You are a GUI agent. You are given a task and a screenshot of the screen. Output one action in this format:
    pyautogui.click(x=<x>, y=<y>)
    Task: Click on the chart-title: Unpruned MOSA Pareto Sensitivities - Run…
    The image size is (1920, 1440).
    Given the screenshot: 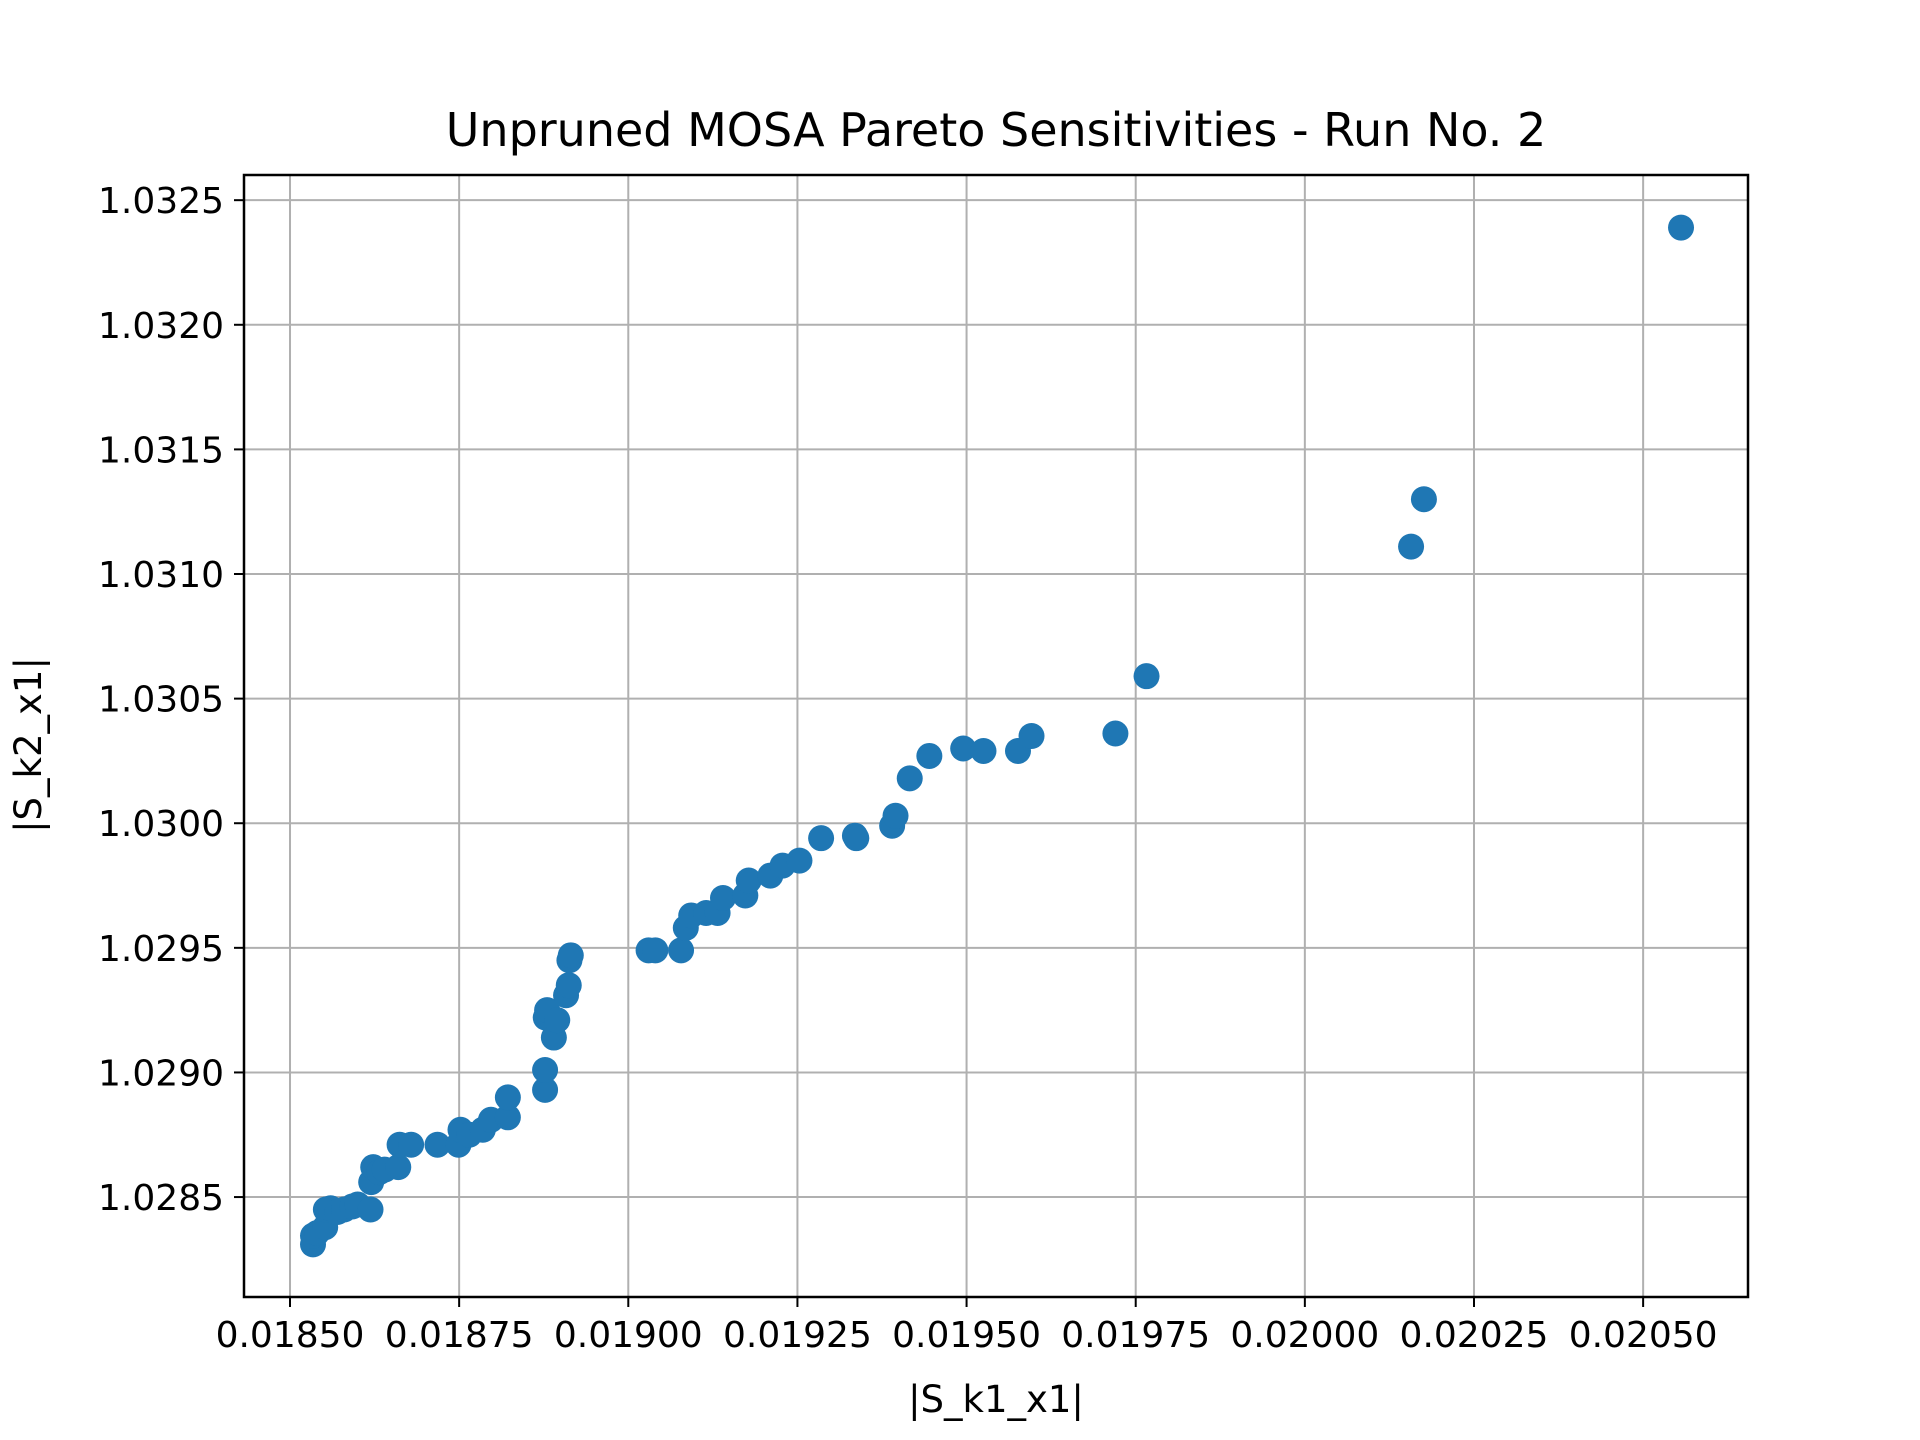 What is the action you would take?
    pyautogui.click(x=996, y=130)
    